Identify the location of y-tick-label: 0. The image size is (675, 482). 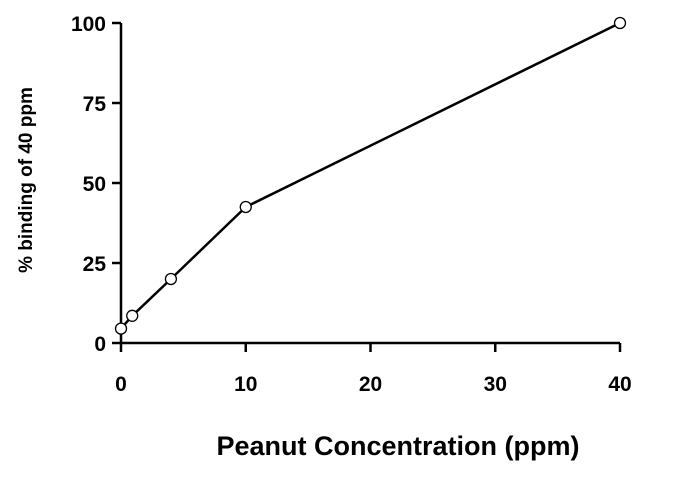
(100, 344).